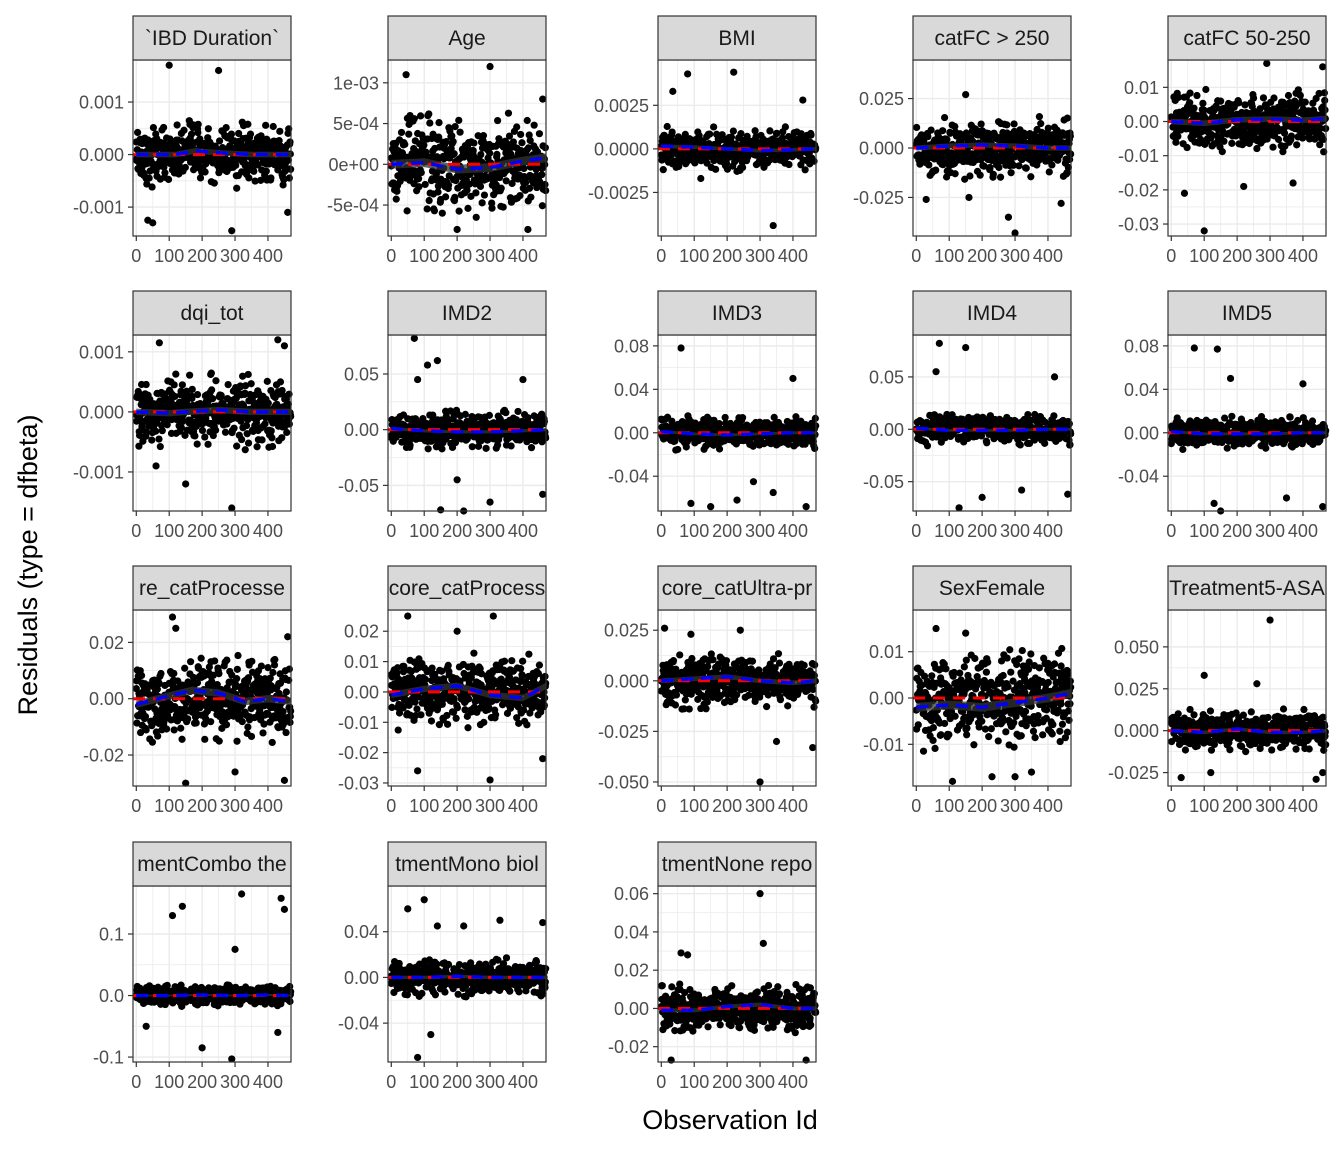 The height and width of the screenshot is (1152, 1344). What do you see at coordinates (621, 106) in the screenshot?
I see `y-tick-label: 0.0025` at bounding box center [621, 106].